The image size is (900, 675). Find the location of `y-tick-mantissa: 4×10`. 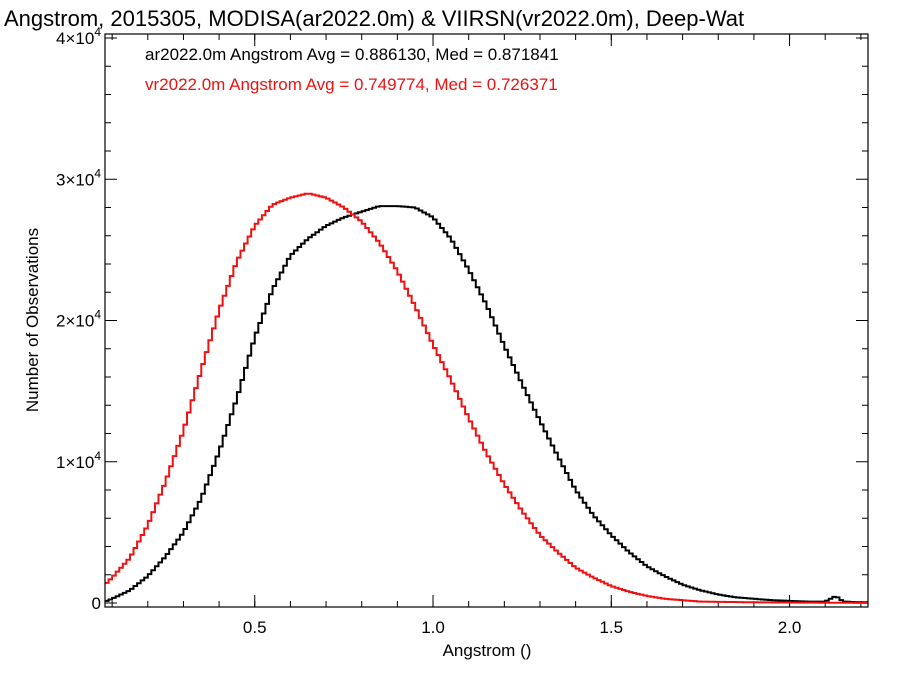

y-tick-mantissa: 4×10 is located at coordinates (75, 38).